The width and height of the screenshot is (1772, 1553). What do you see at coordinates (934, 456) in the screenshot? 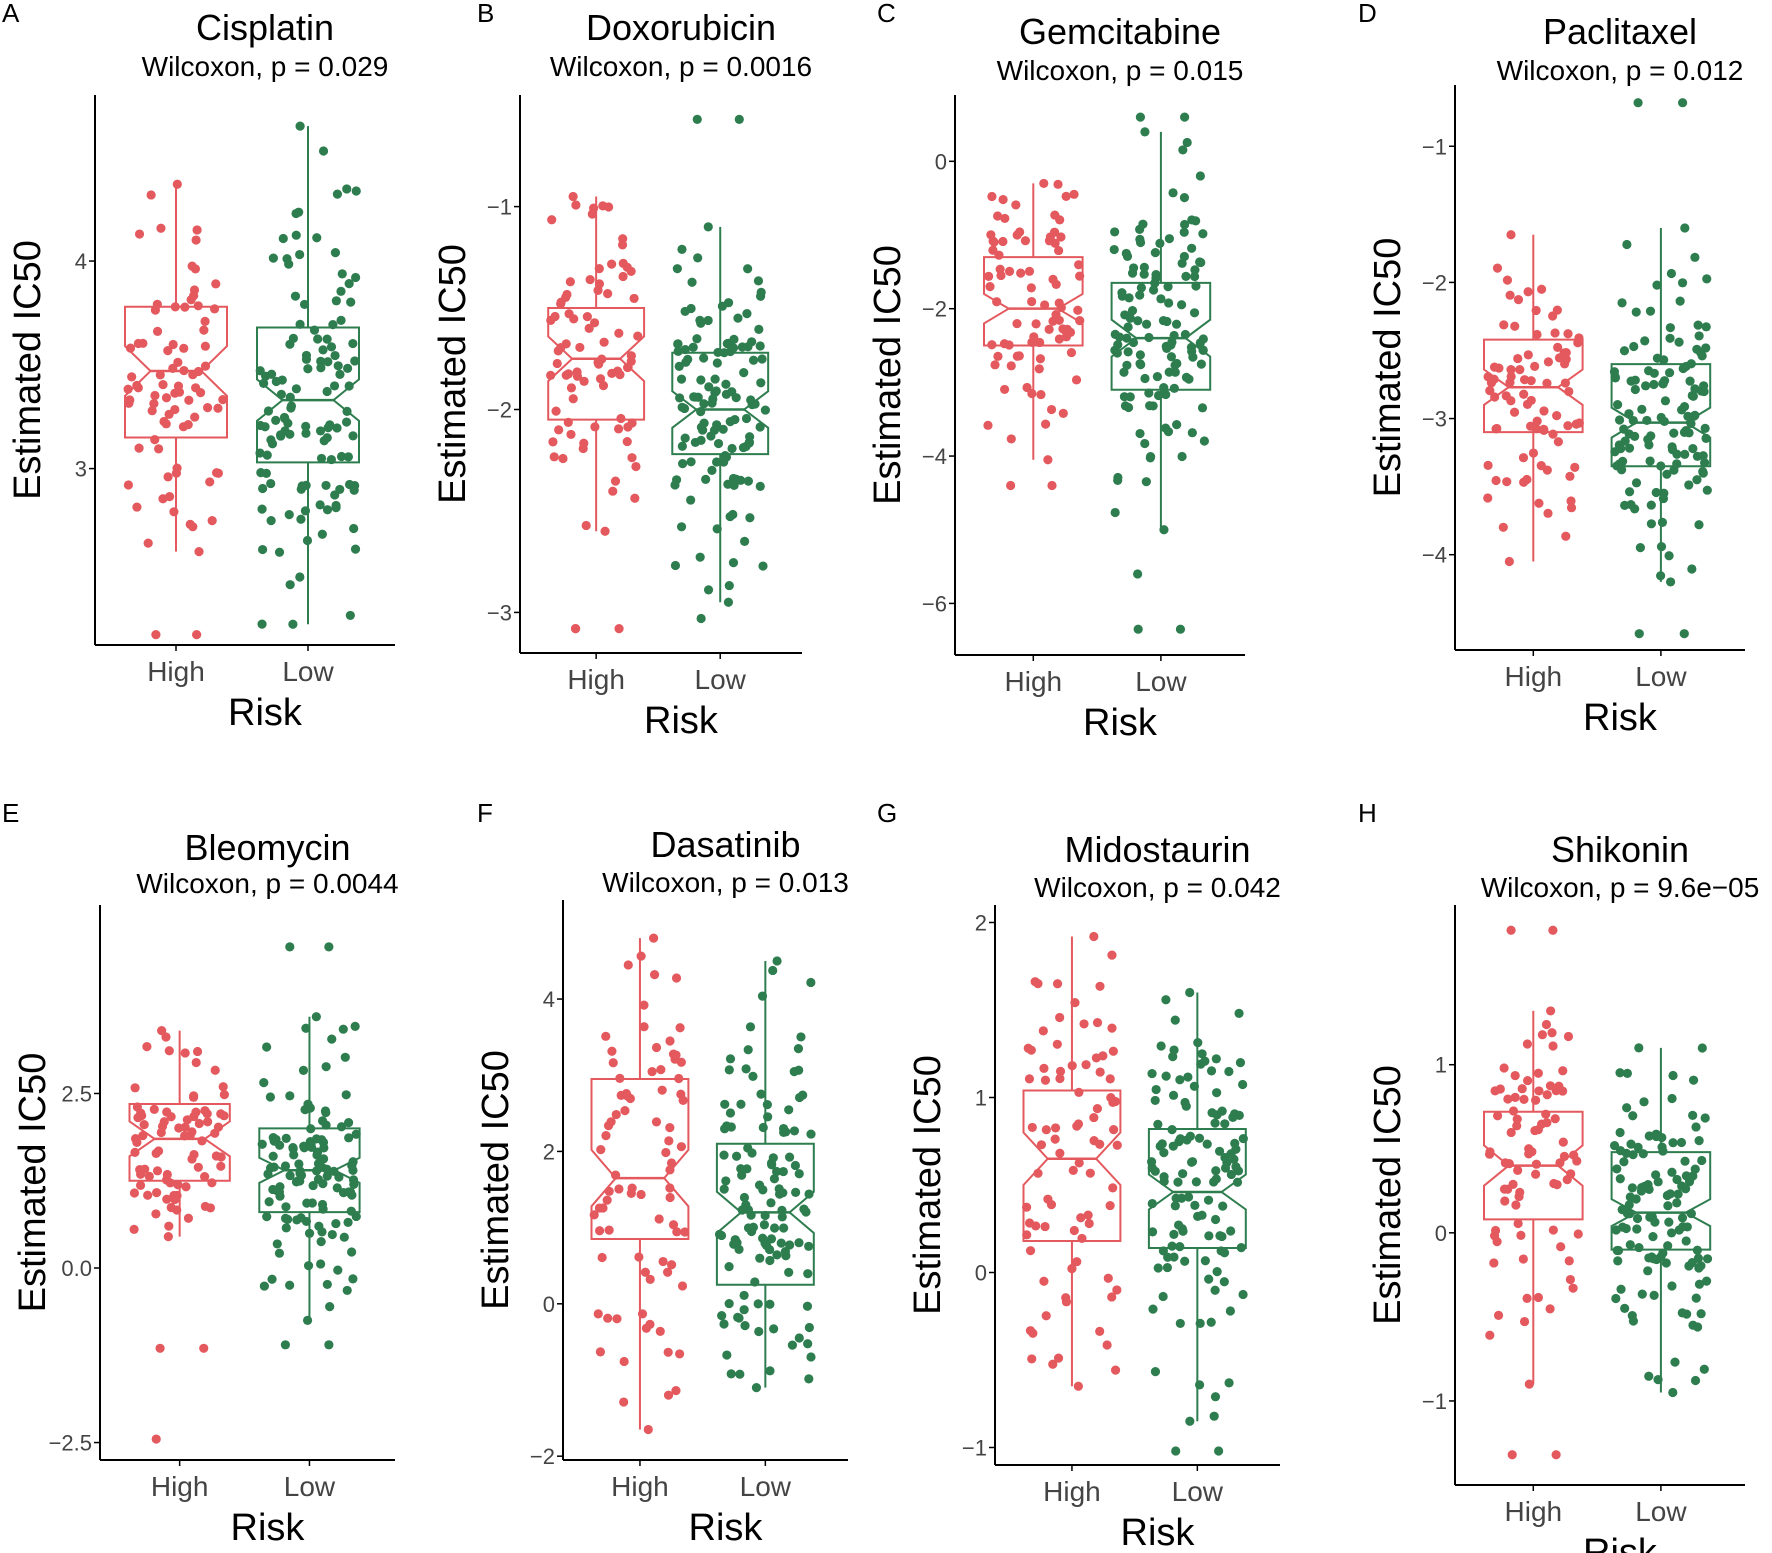
I see `y-tick-label: −4` at bounding box center [934, 456].